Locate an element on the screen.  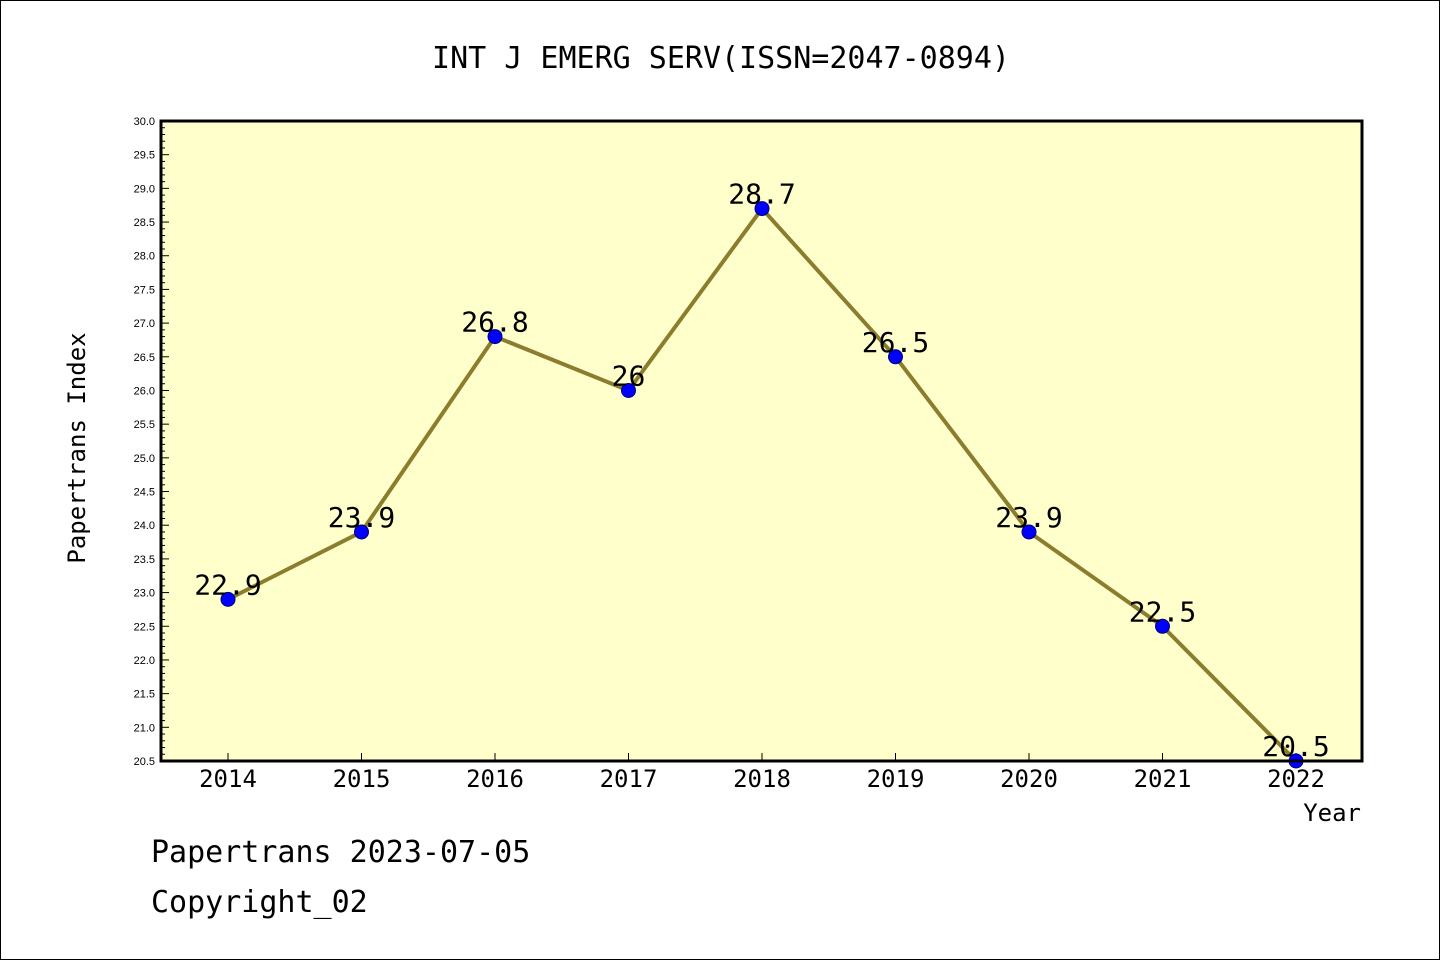
chart-title: INT J EMERG SERV(ISSN=2047-0894) is located at coordinates (721, 58).